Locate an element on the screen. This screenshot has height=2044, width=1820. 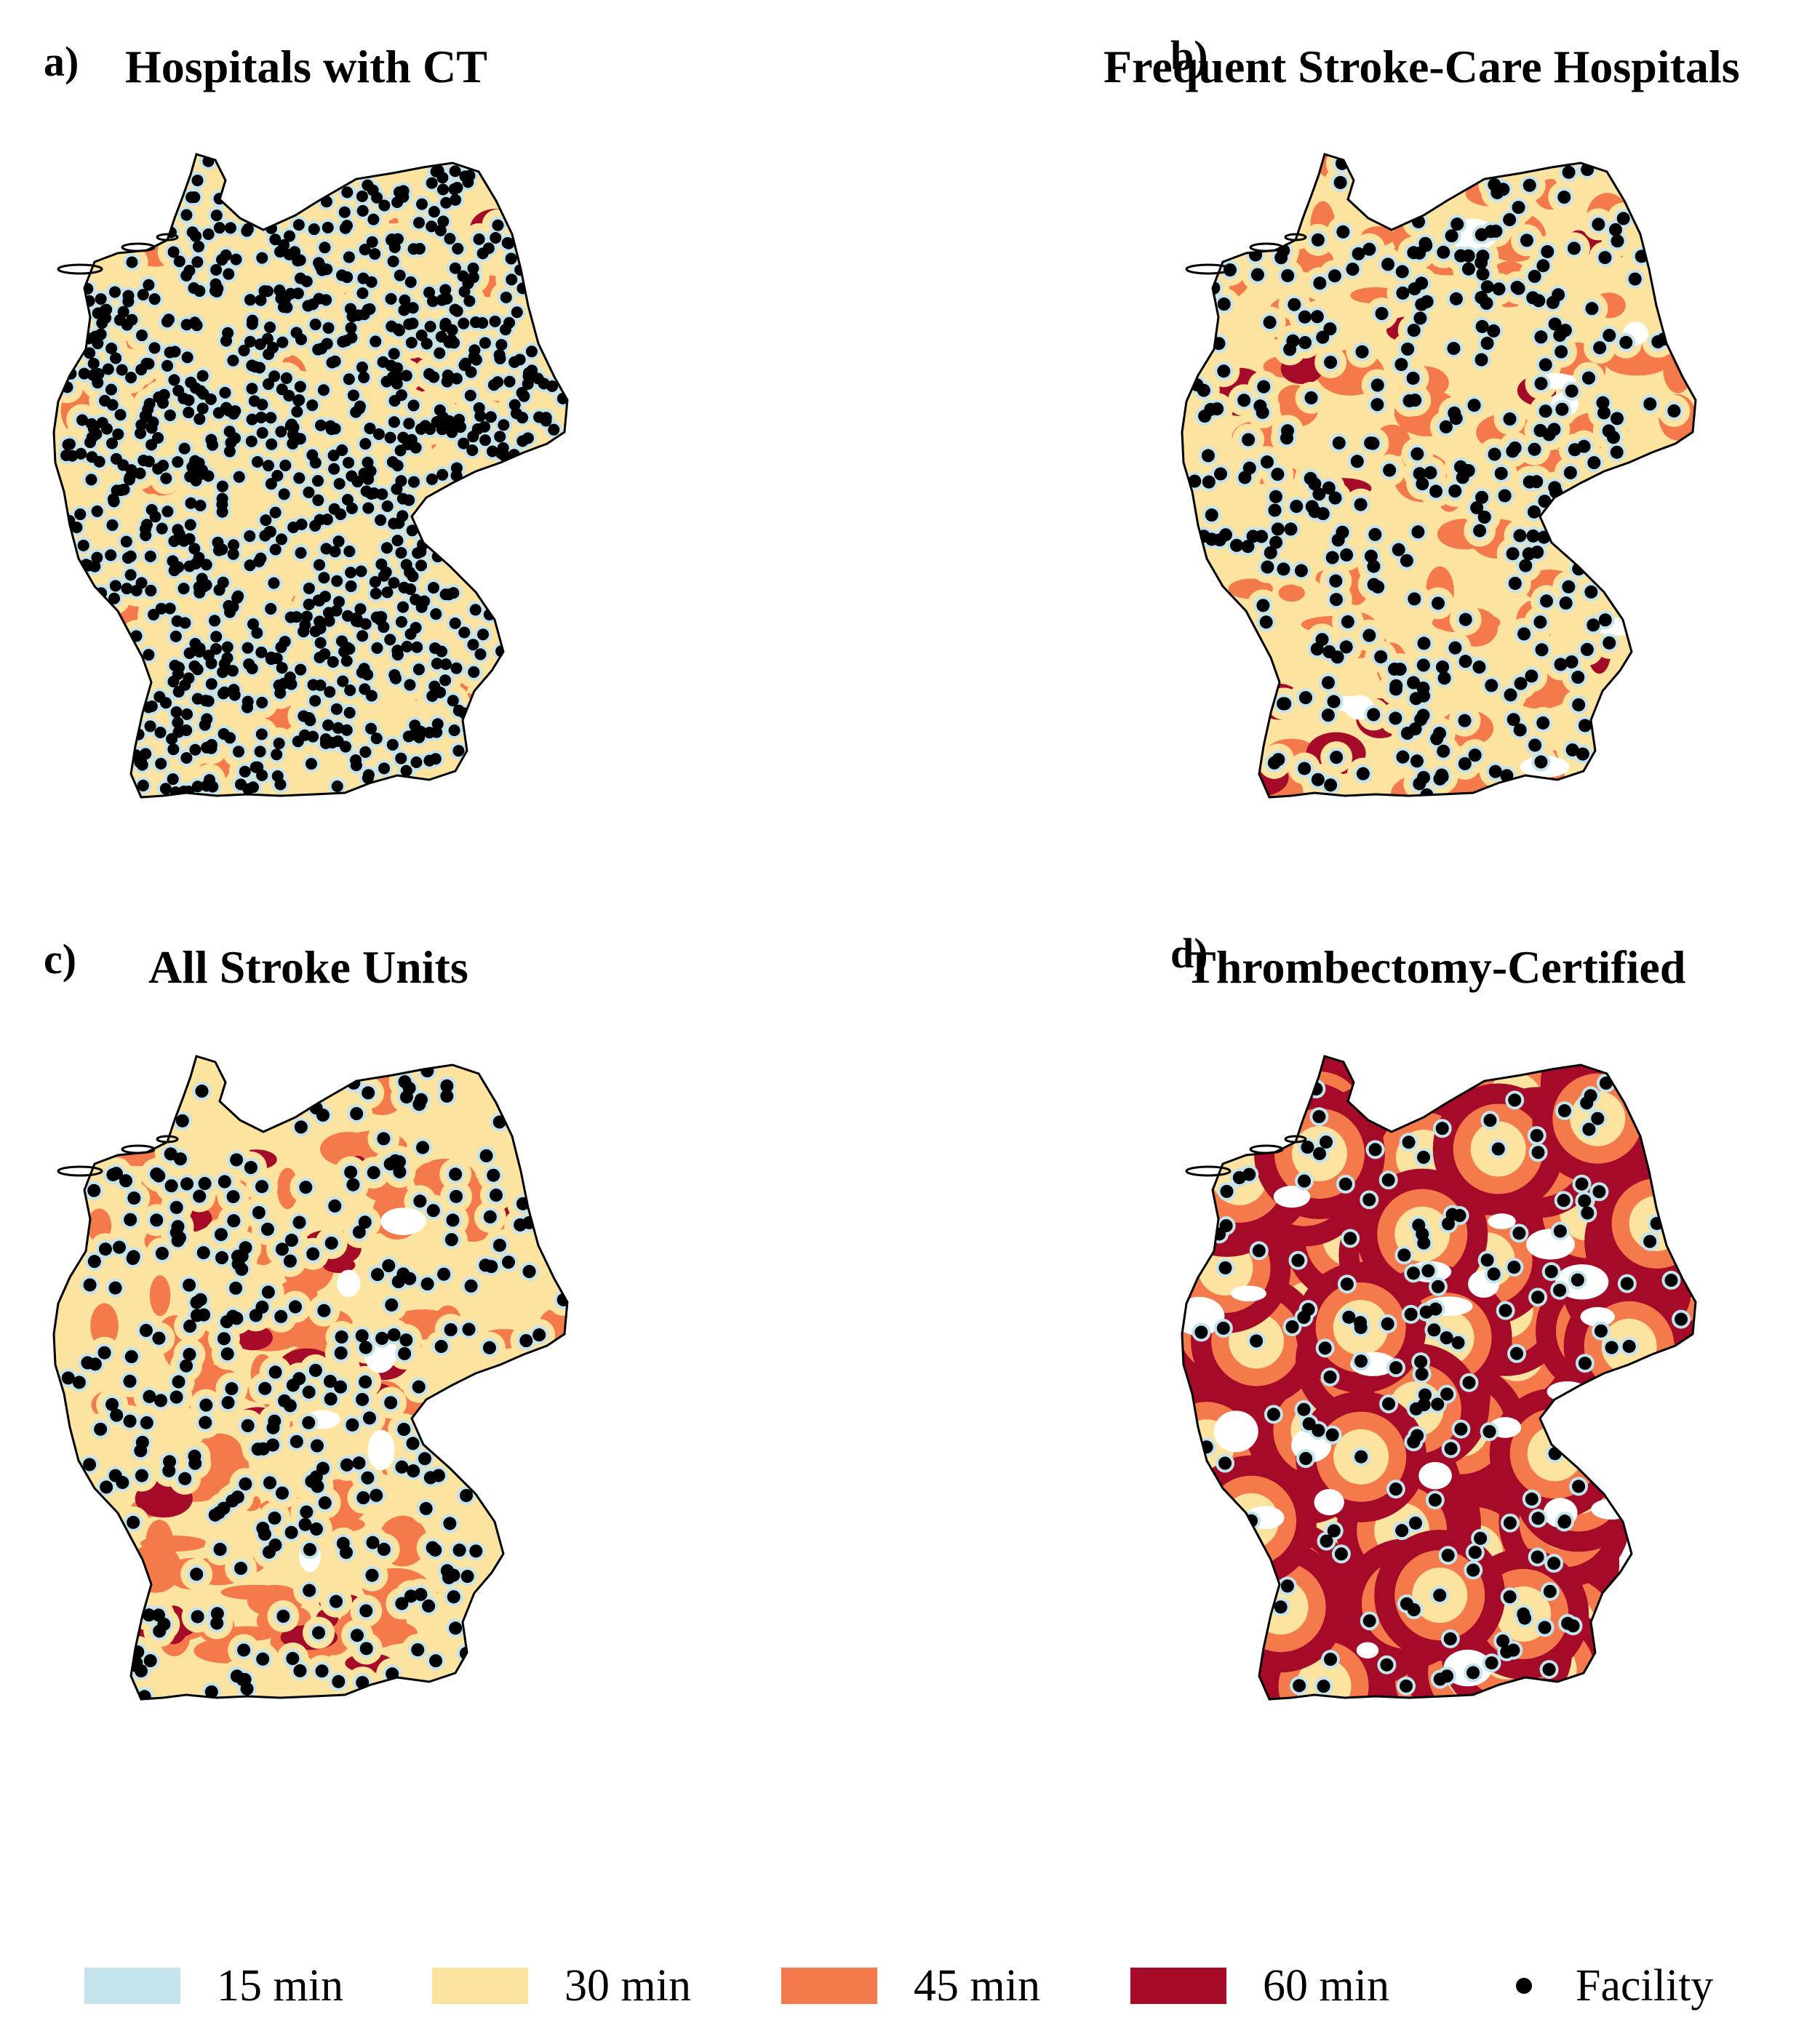
country-outline is located at coordinates (310, 1378).